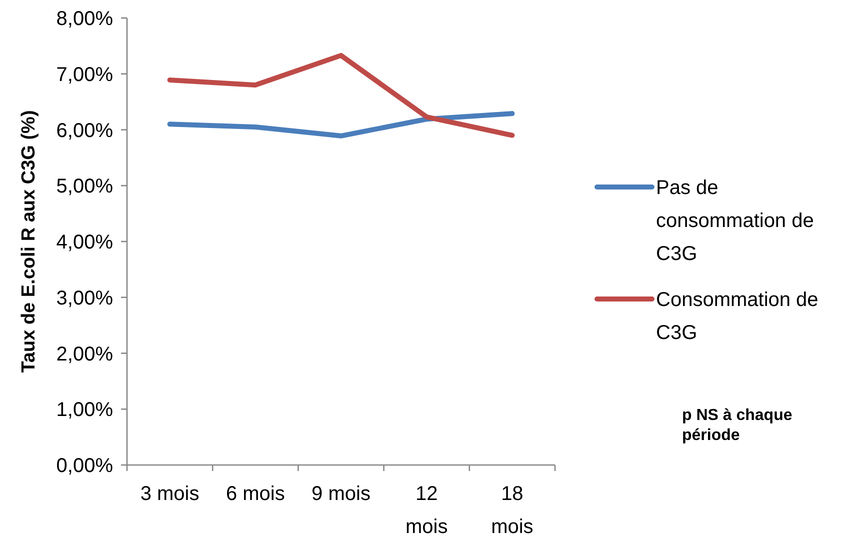 The image size is (856, 546). What do you see at coordinates (85, 131) in the screenshot?
I see `y-tick-label: 6,00%` at bounding box center [85, 131].